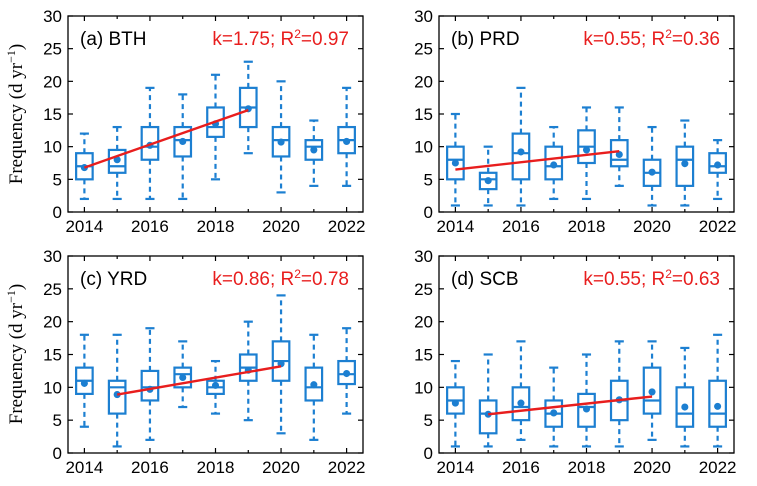  I want to click on trend-annotation: k=1.75; R2=0.97, so click(280, 38).